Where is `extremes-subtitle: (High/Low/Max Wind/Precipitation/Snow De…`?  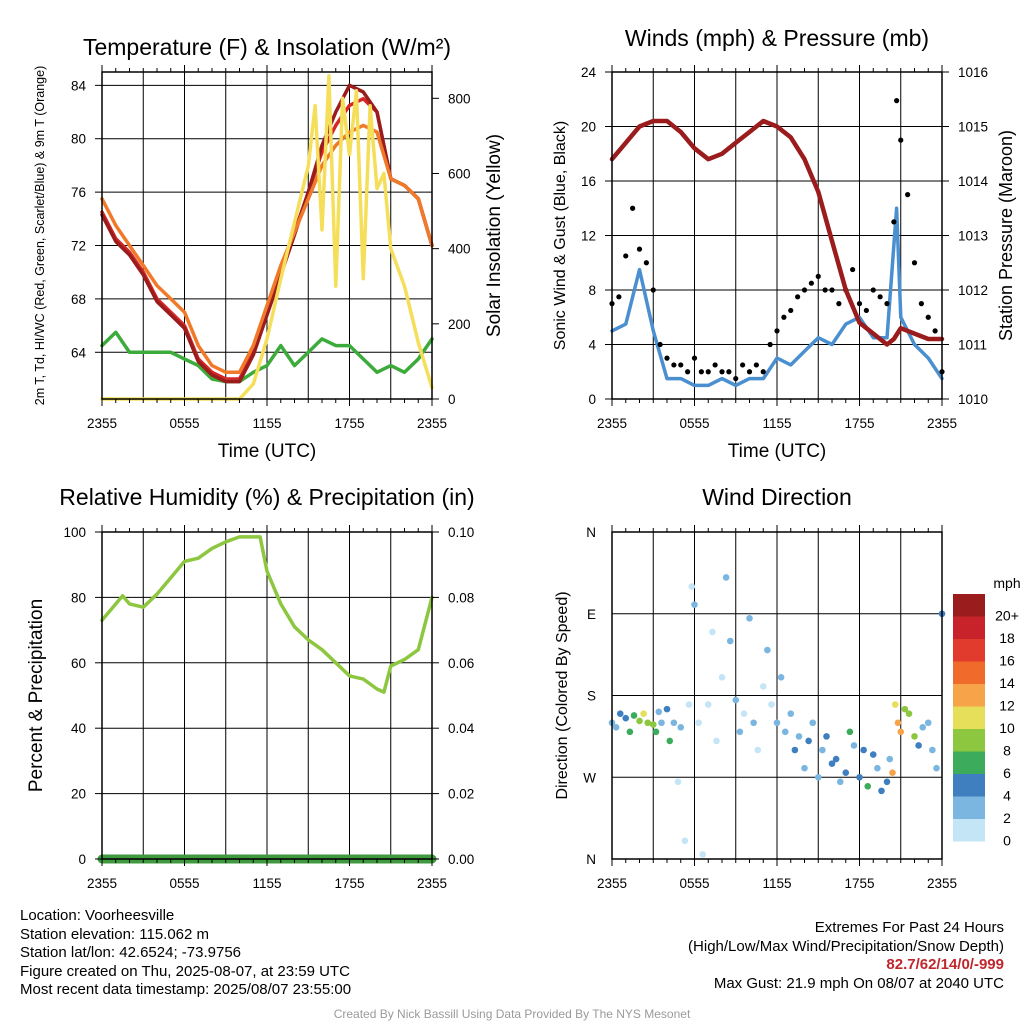 extremes-subtitle: (High/Low/Max Wind/Precipitation/Snow De… is located at coordinates (846, 946).